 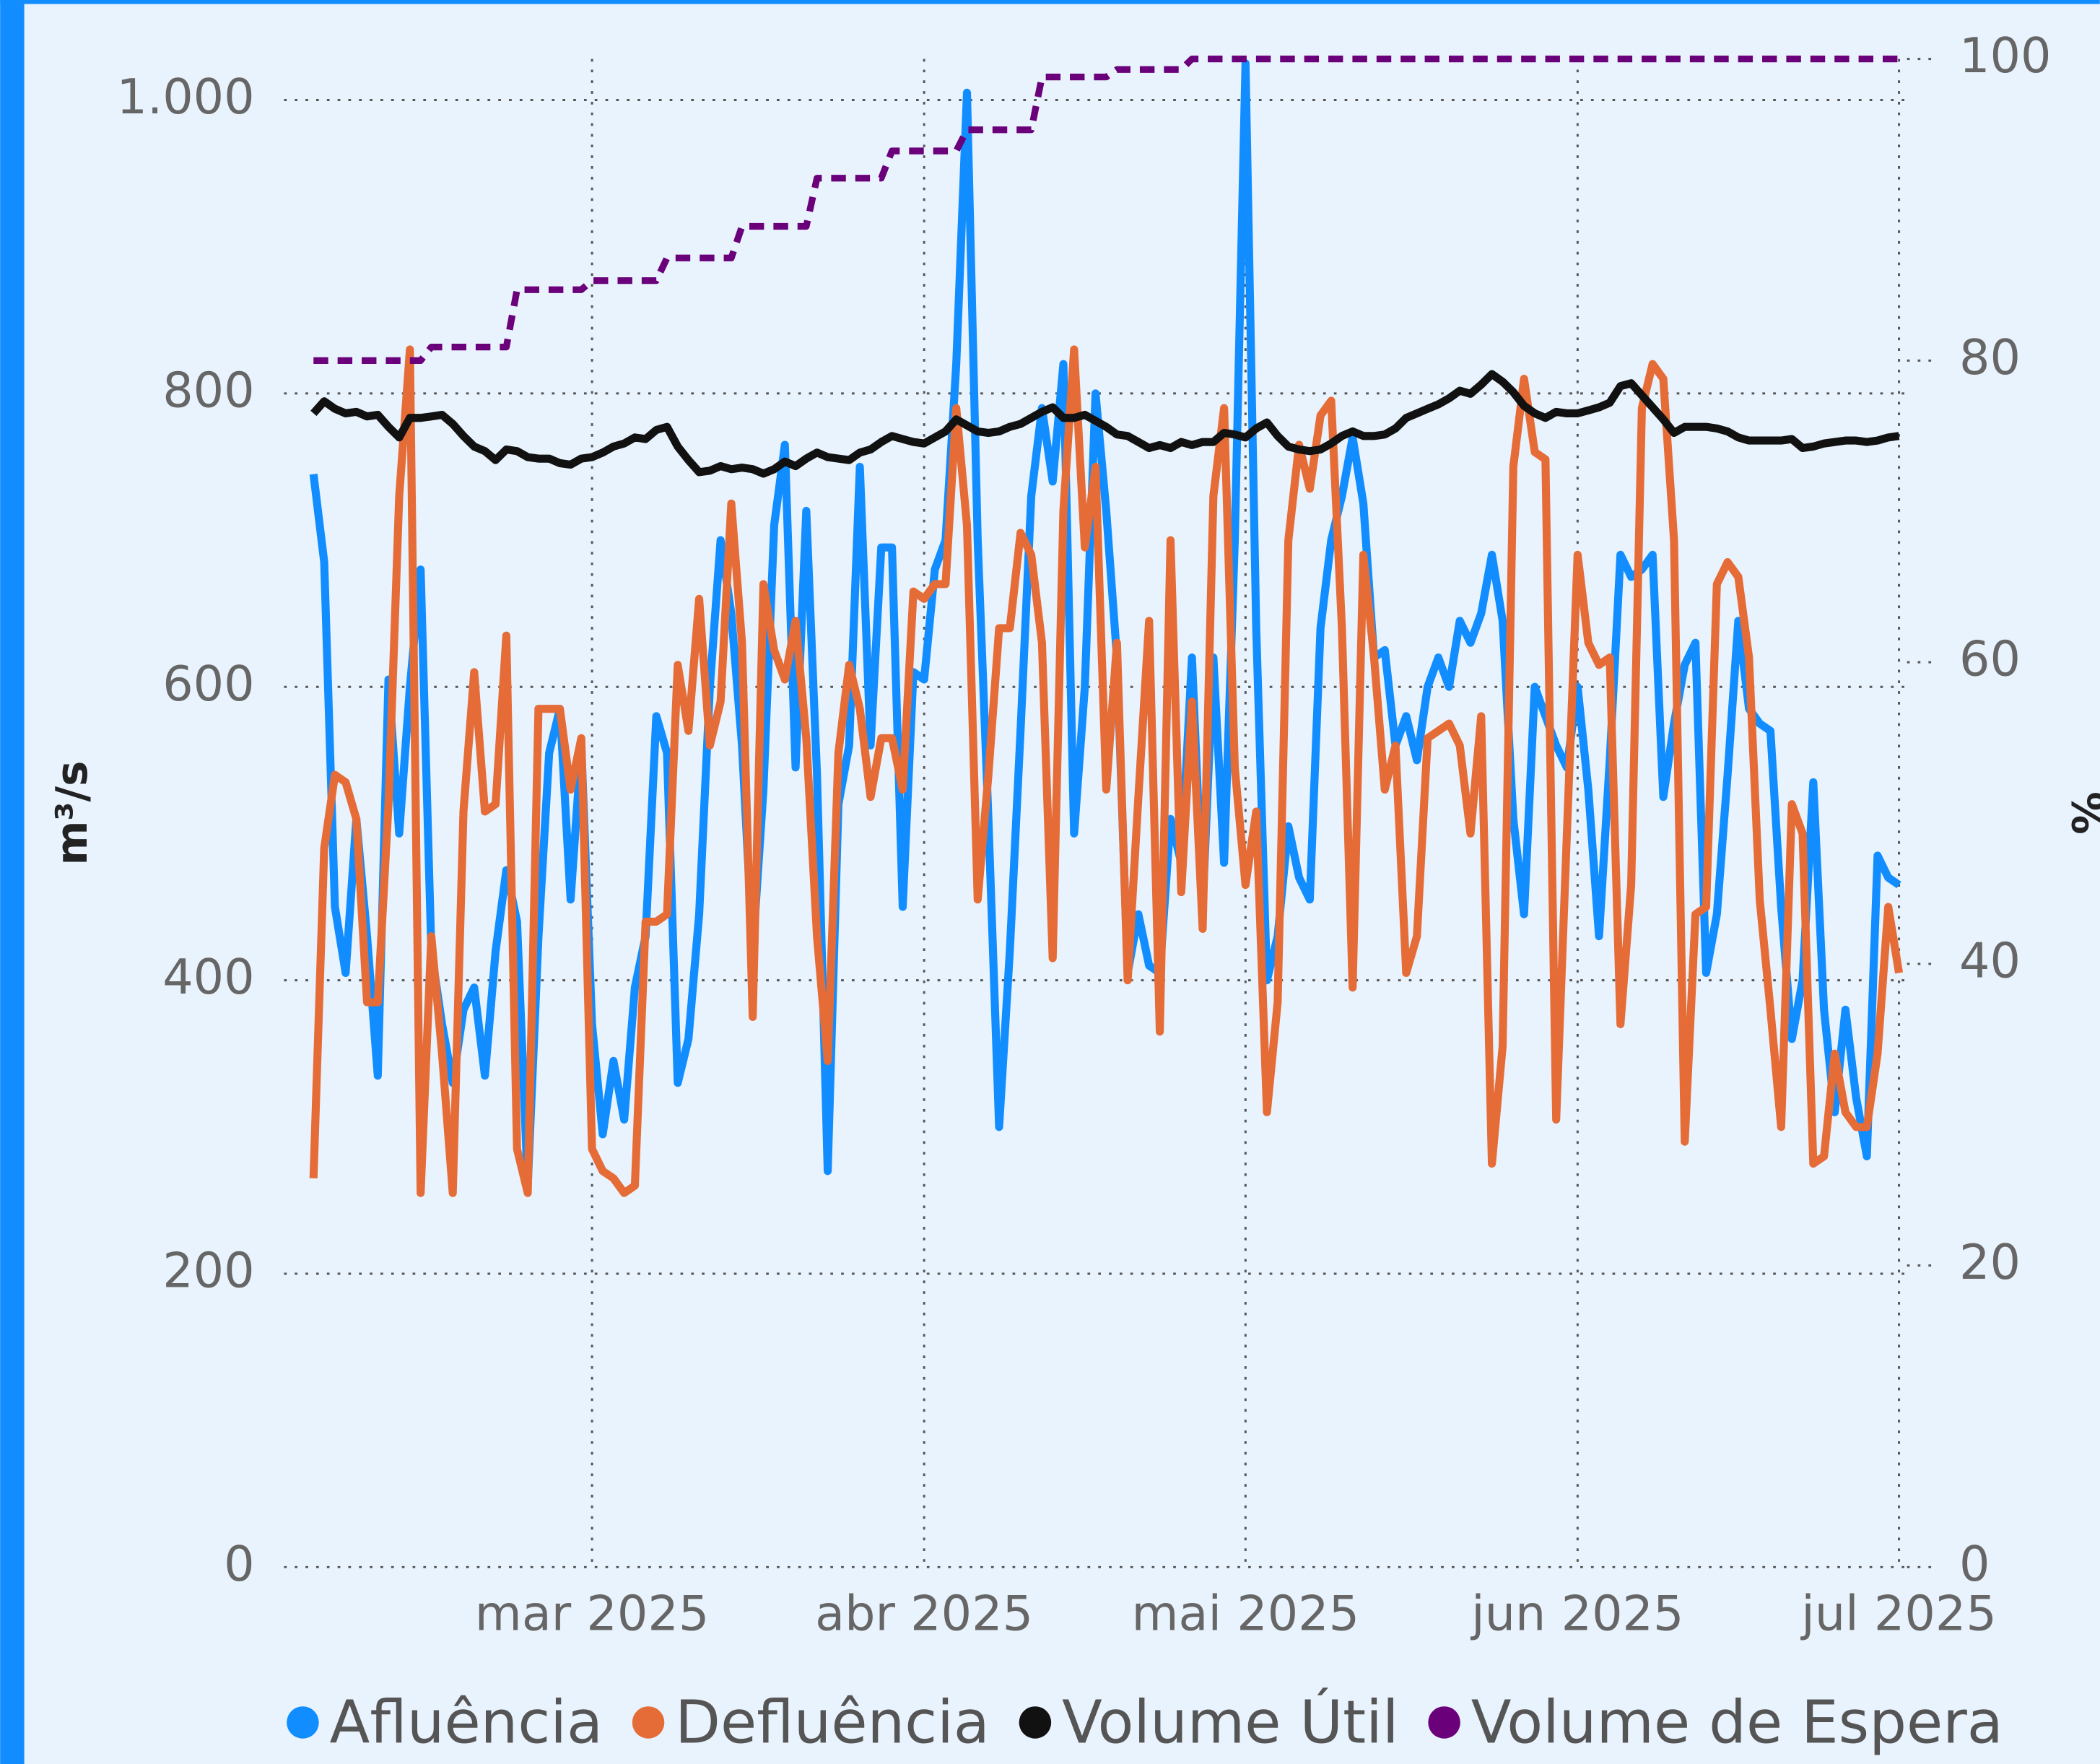 What do you see at coordinates (2081, 812) in the screenshot?
I see `y2-axis-title: %` at bounding box center [2081, 812].